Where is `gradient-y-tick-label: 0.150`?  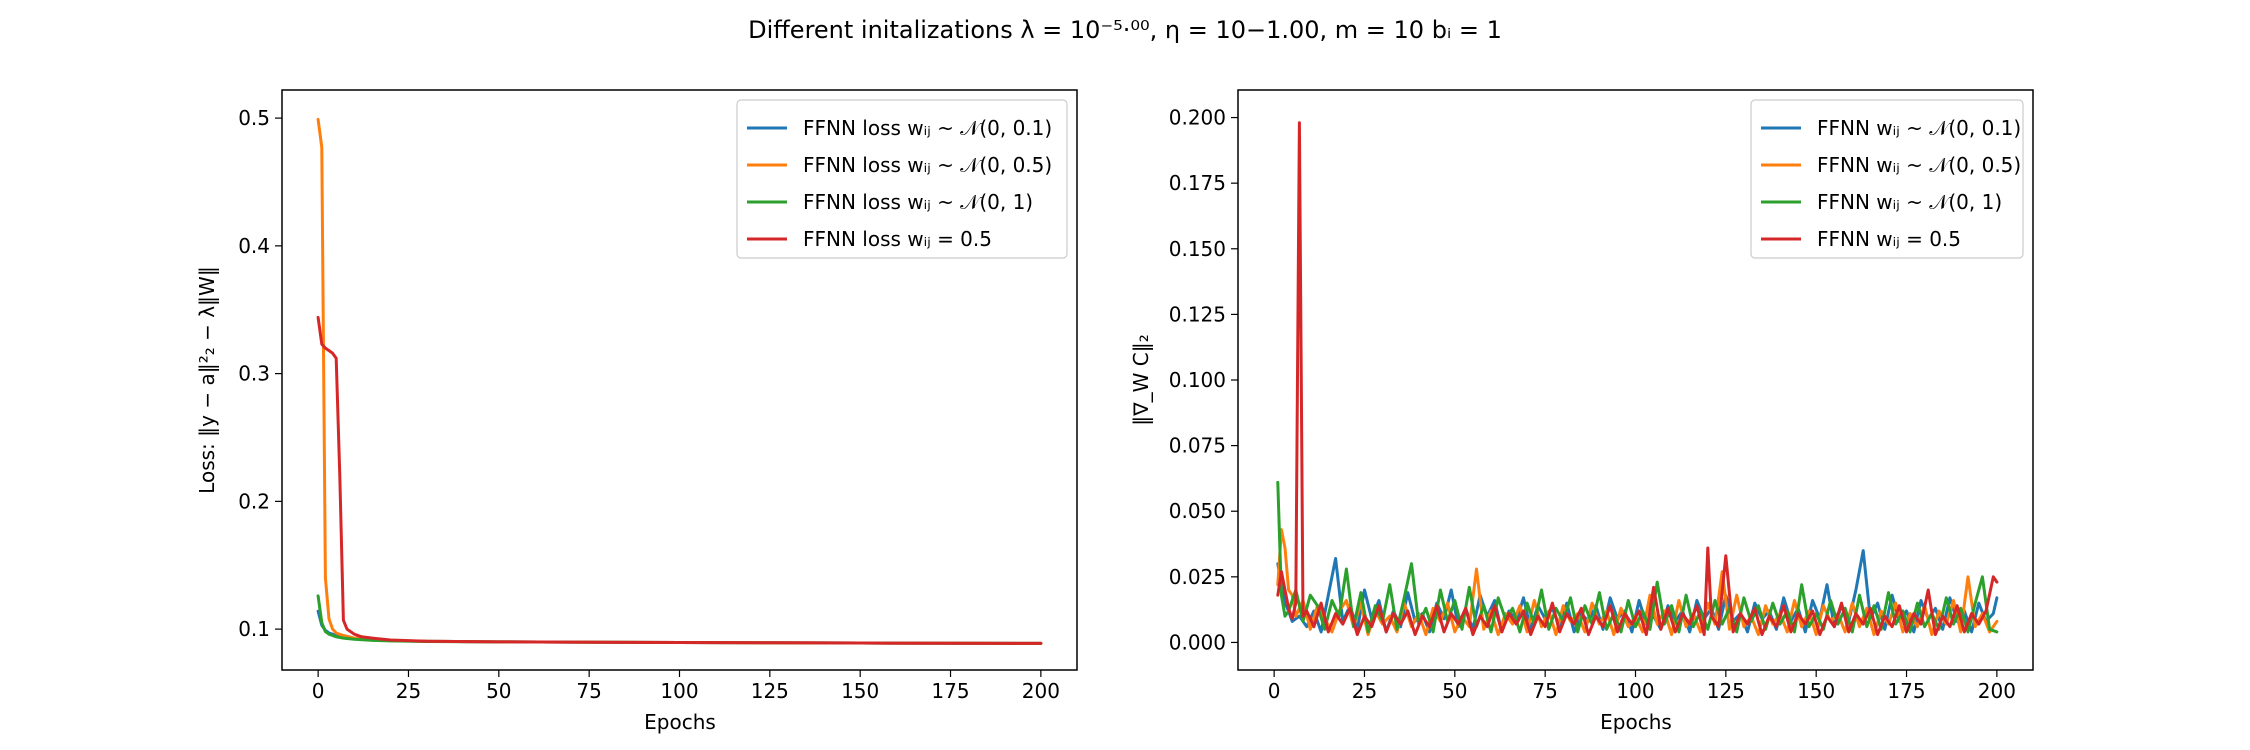 gradient-y-tick-label: 0.150 is located at coordinates (1197, 249).